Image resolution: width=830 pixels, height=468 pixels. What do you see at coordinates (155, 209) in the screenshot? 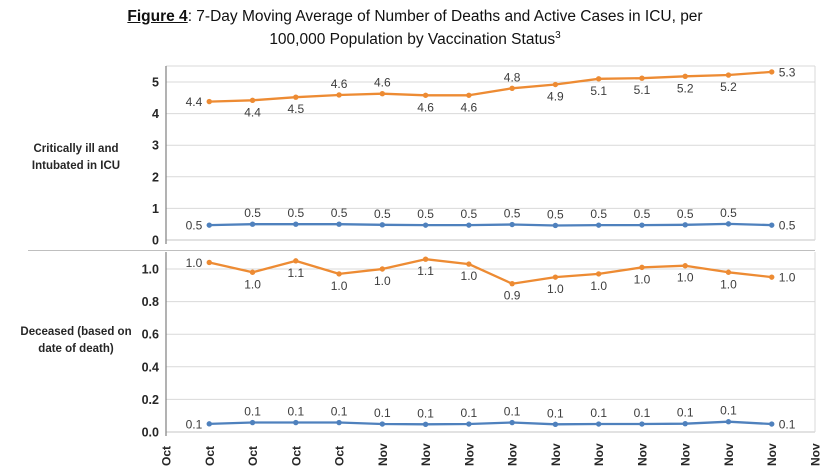
I see `y-tick-label: 1` at bounding box center [155, 209].